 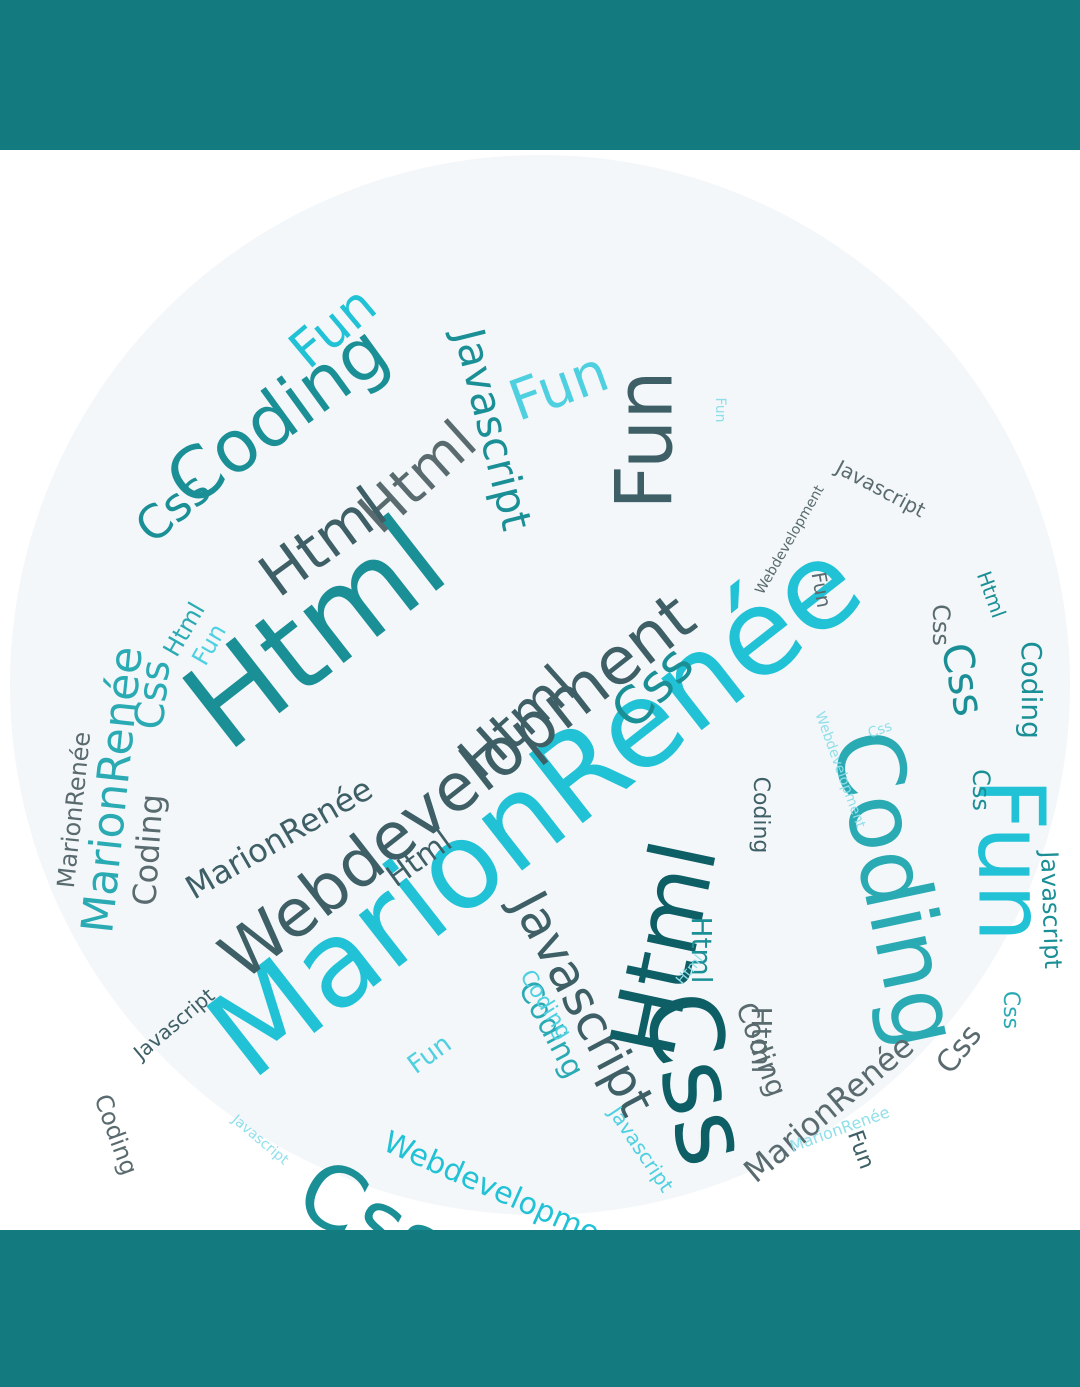 What do you see at coordinates (540, 1308) in the screenshot?
I see `bottom-teal-band` at bounding box center [540, 1308].